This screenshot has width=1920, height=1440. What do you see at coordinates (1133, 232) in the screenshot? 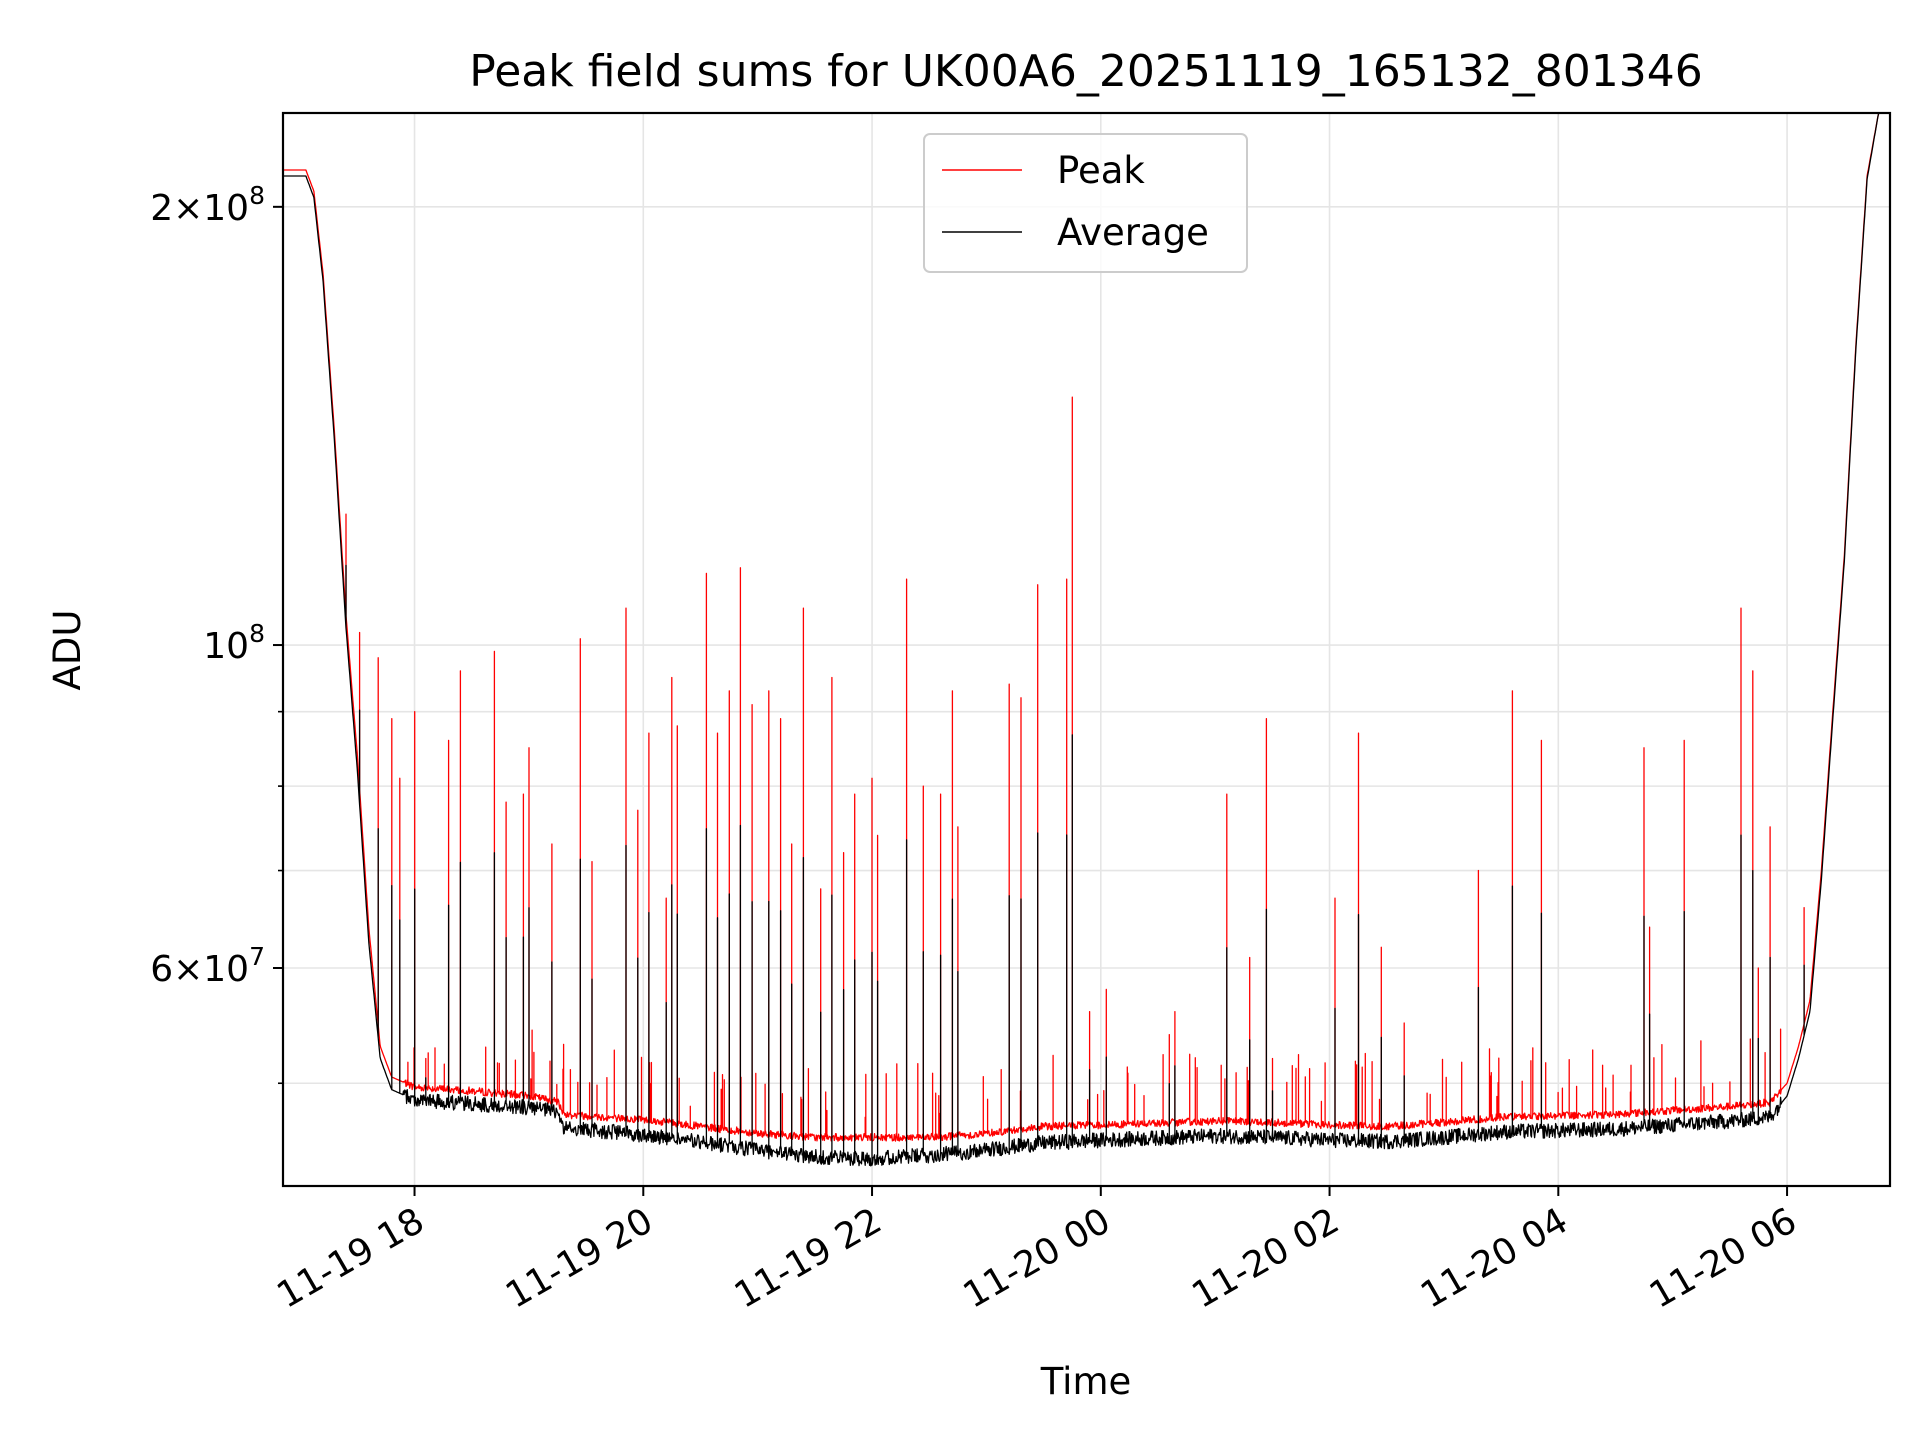
I see `legend-average-label: Average` at bounding box center [1133, 232].